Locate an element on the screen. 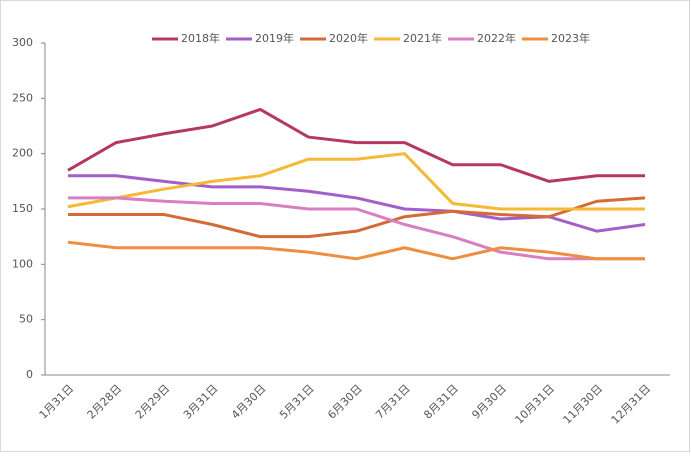  legend-label: 2022年 is located at coordinates (496, 38).